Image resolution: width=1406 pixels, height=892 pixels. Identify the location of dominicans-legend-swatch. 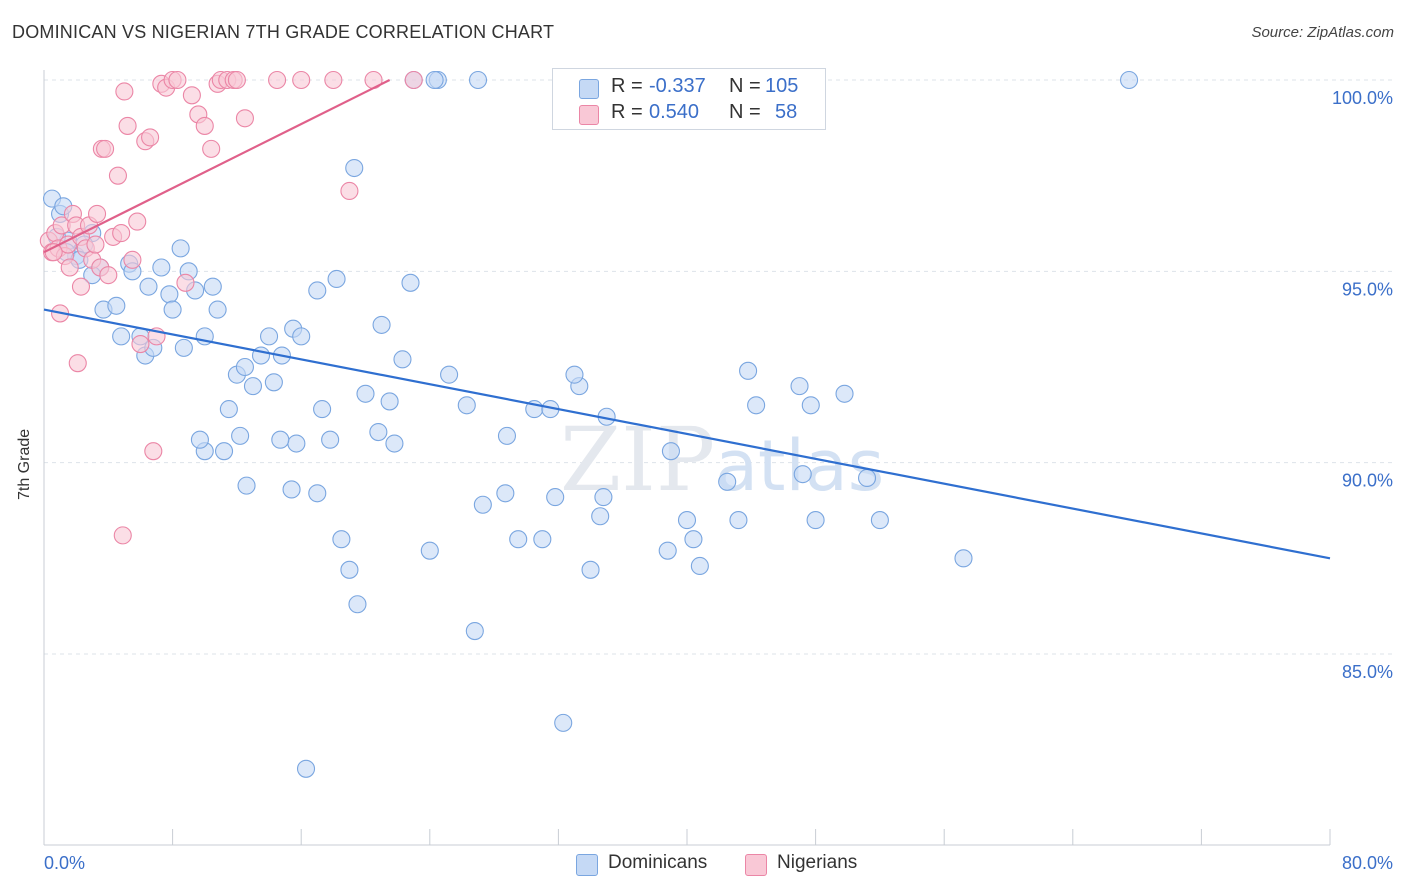
(587, 865).